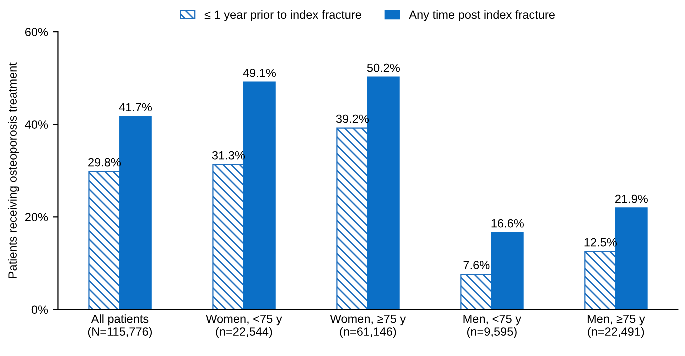  What do you see at coordinates (14, 170) in the screenshot?
I see `y-axis-title: Patients receiving osteoporosis treatment` at bounding box center [14, 170].